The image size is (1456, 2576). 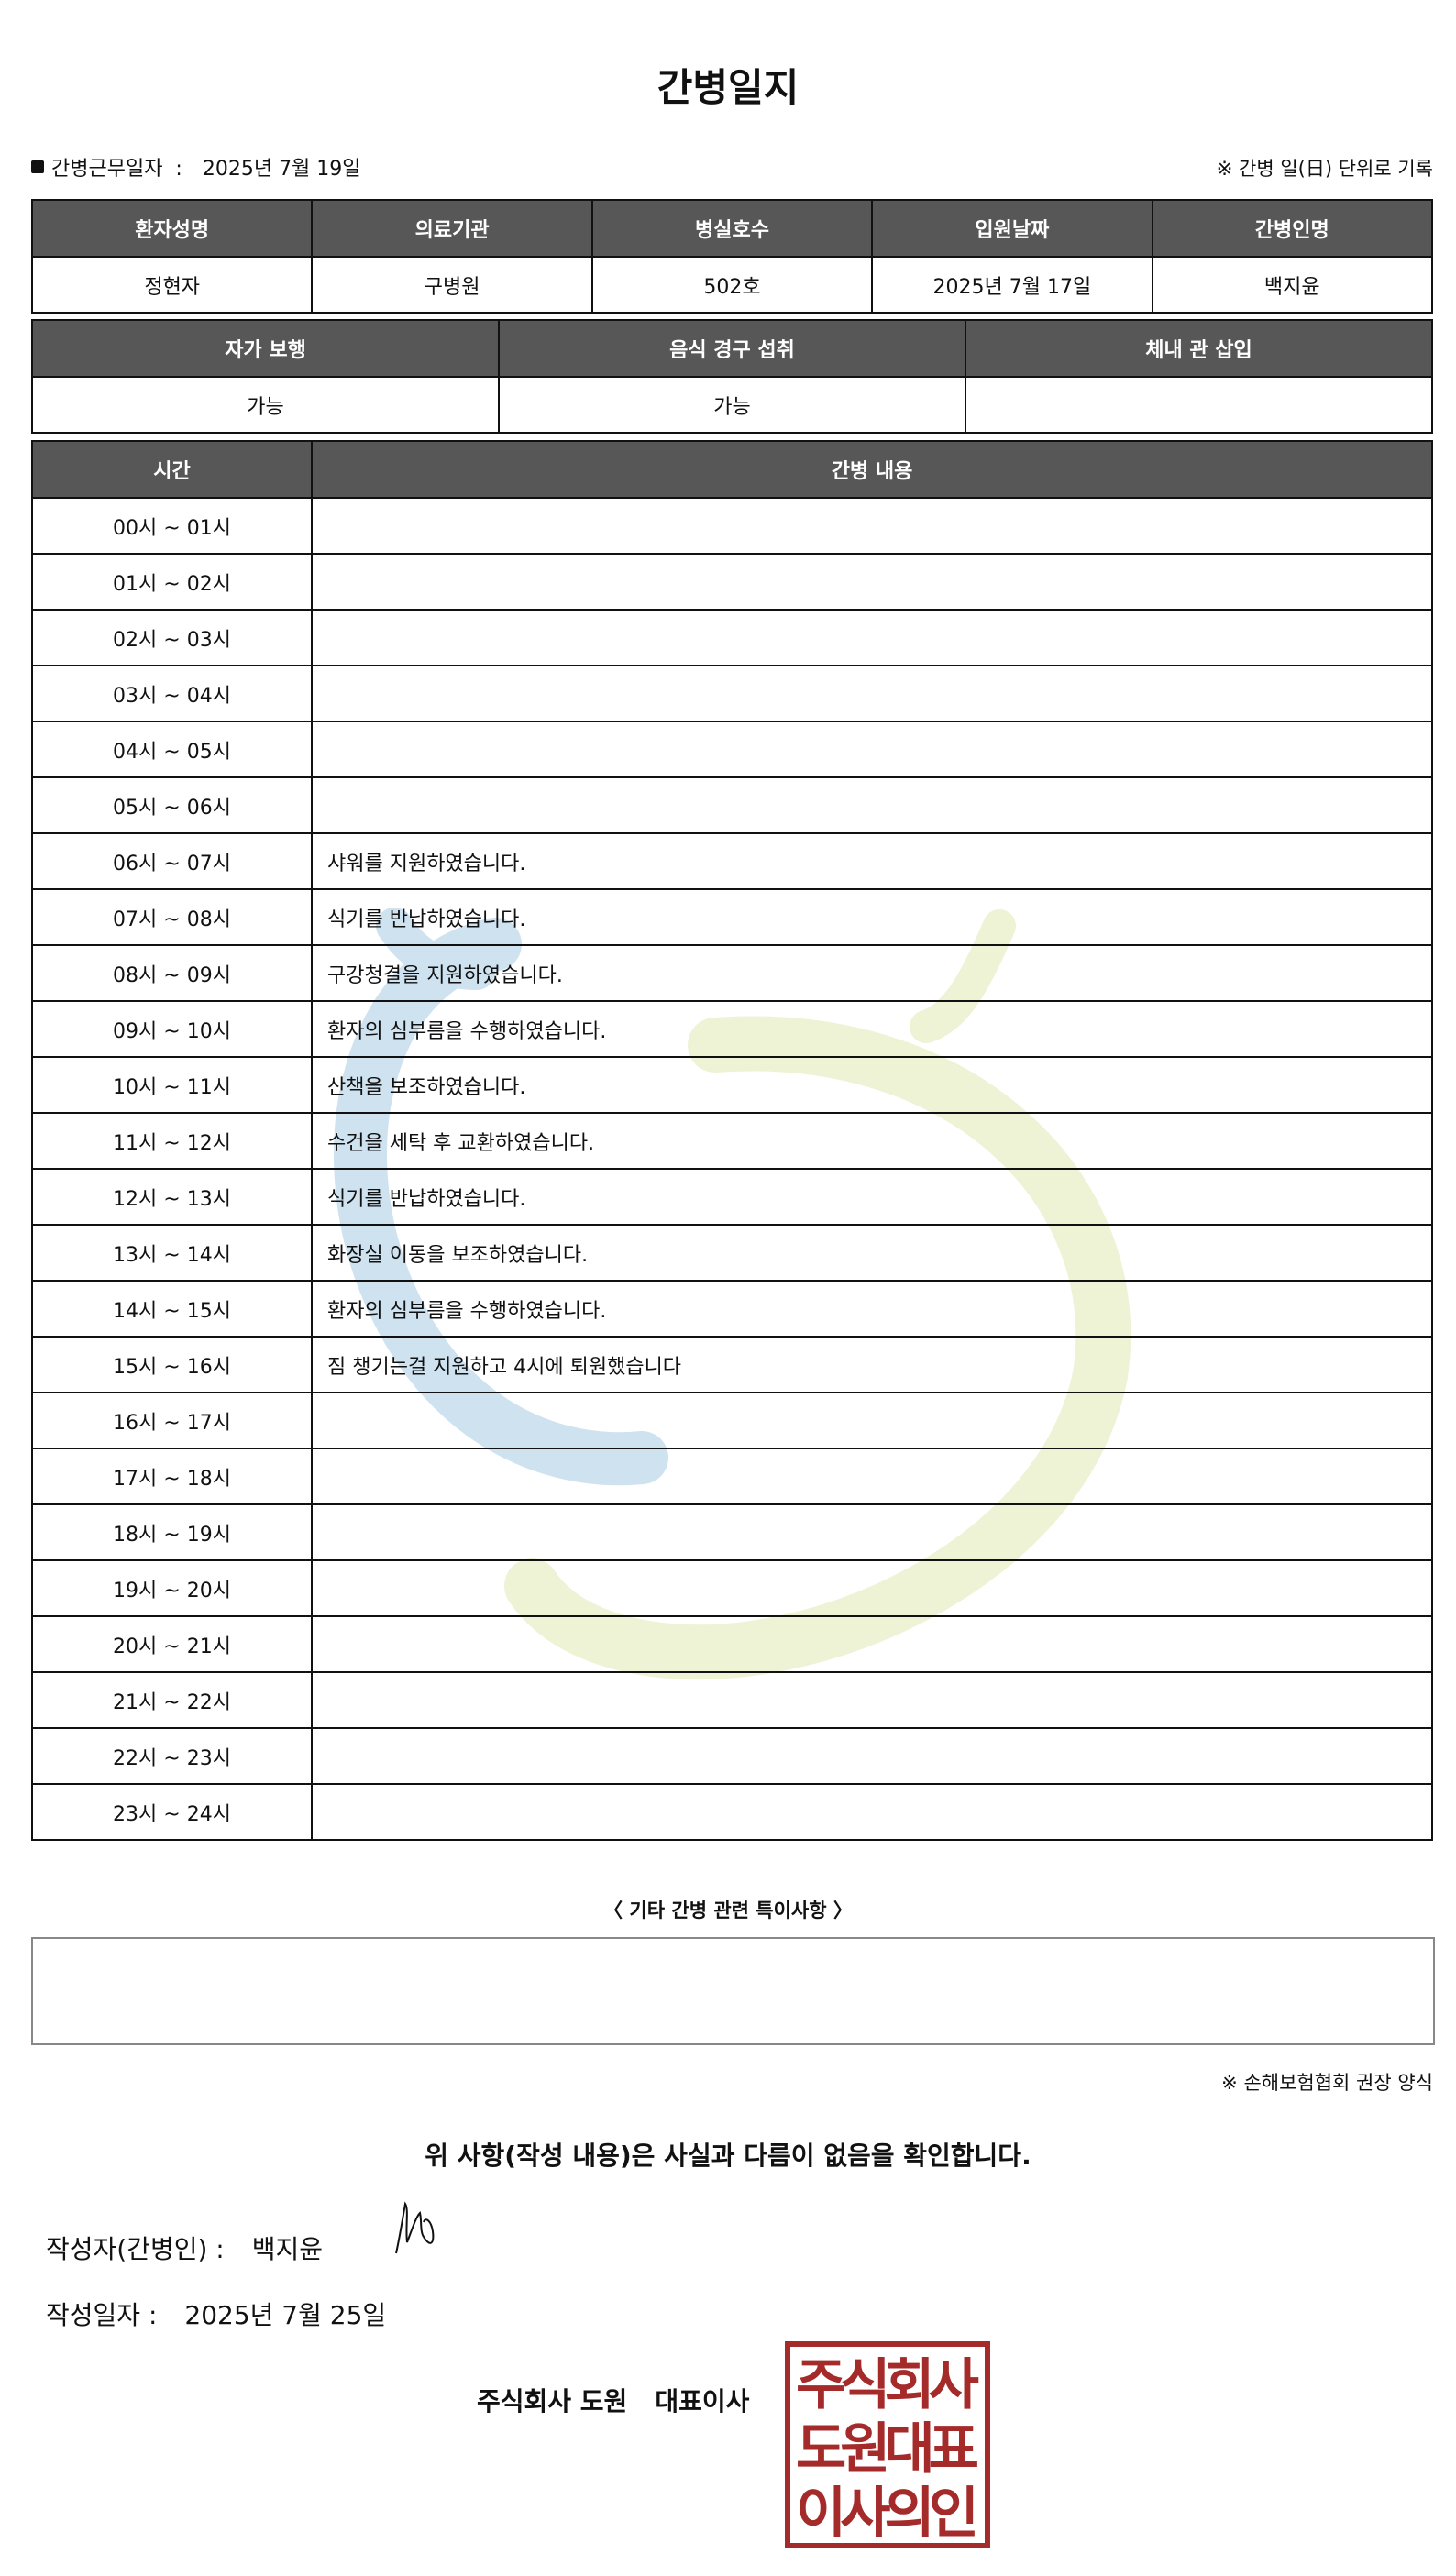 I want to click on author-label: 작성자(간병인) :, so click(x=135, y=2249).